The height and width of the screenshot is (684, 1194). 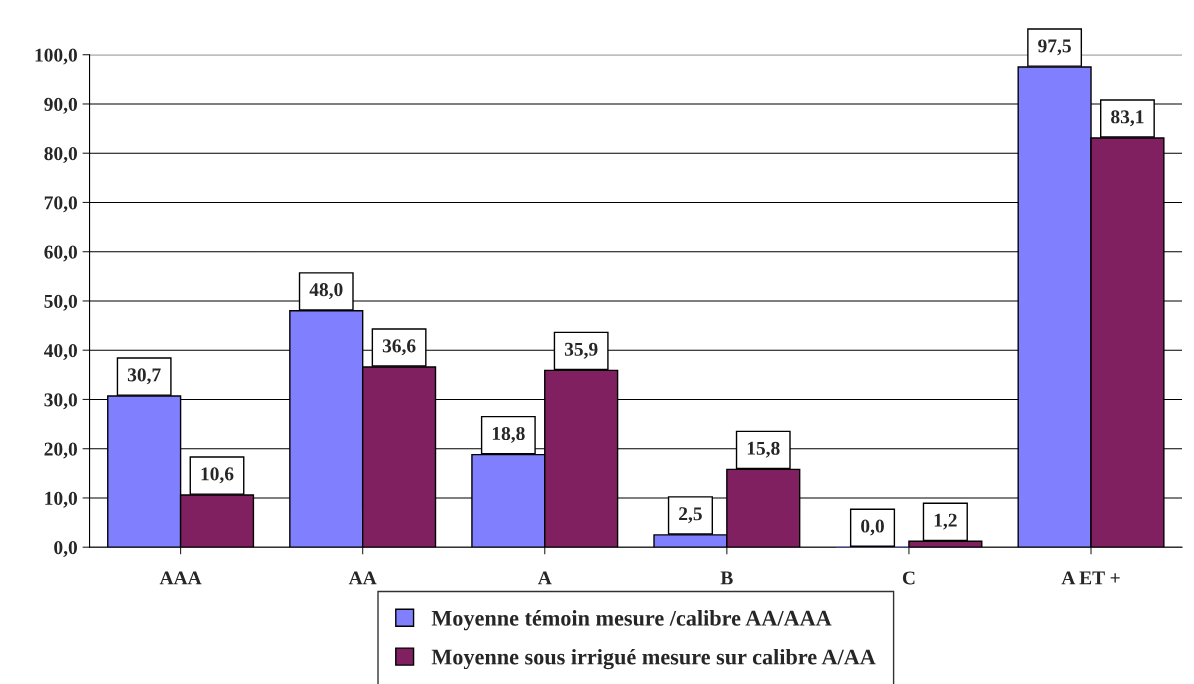 I want to click on y-tick-label: 80,0, so click(x=60, y=155).